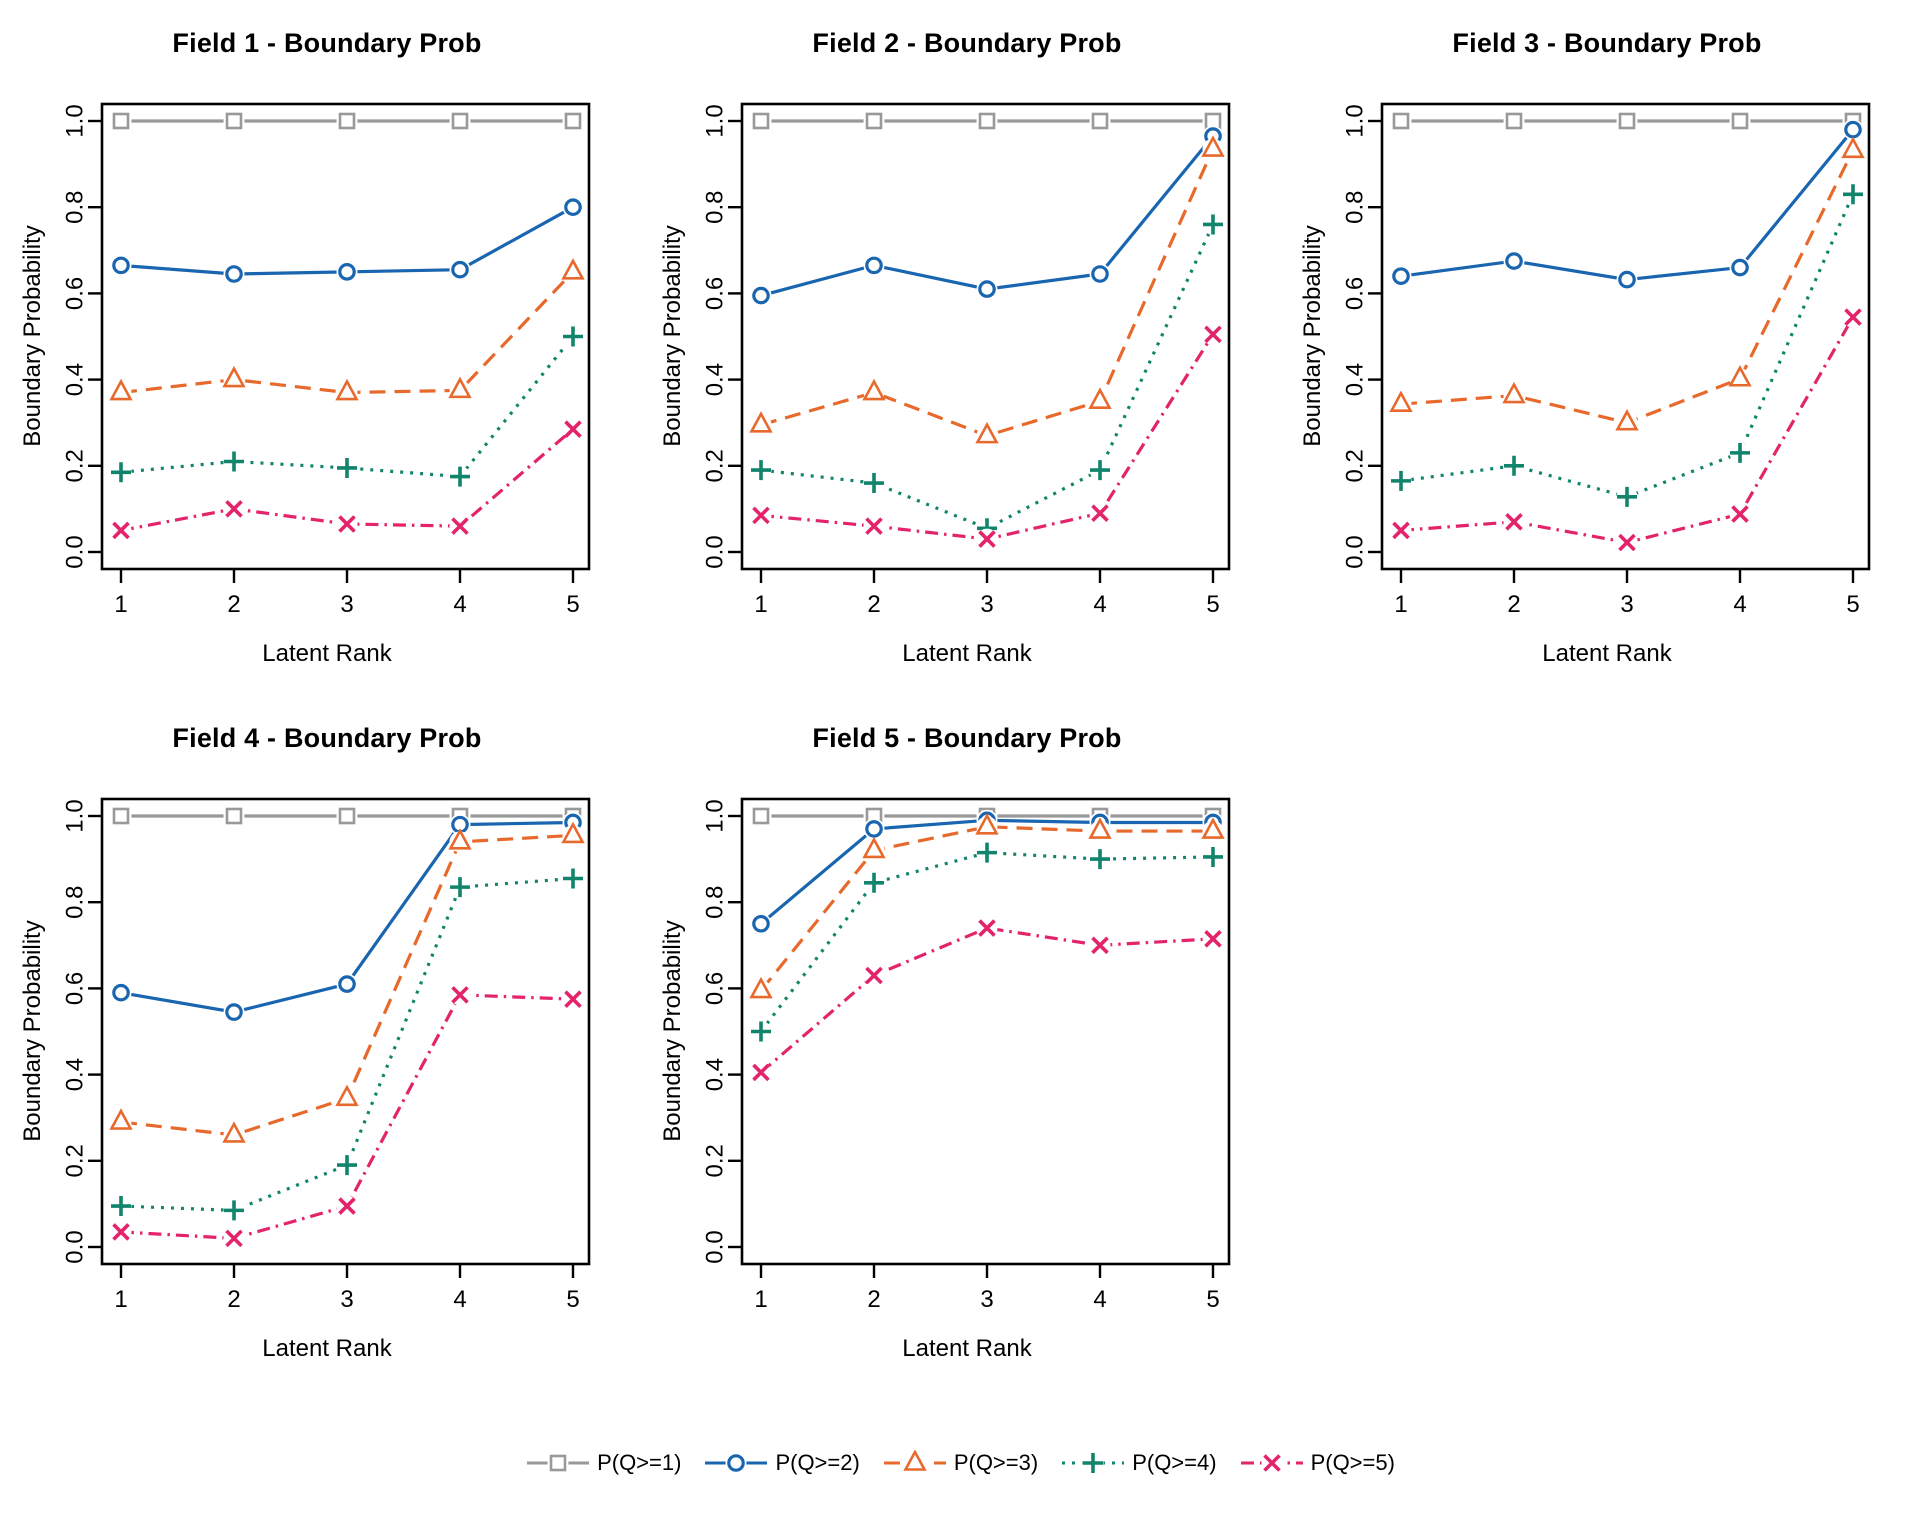 This screenshot has height=1536, width=1920. What do you see at coordinates (967, 738) in the screenshot?
I see `plot-title-field-5: Field 5 - Boundary Prob` at bounding box center [967, 738].